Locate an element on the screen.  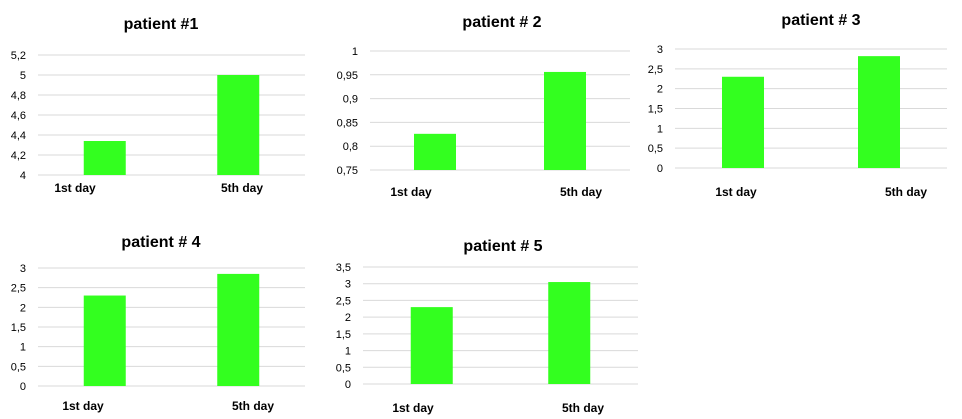
y-tick-label: 0,95 is located at coordinates (347, 76).